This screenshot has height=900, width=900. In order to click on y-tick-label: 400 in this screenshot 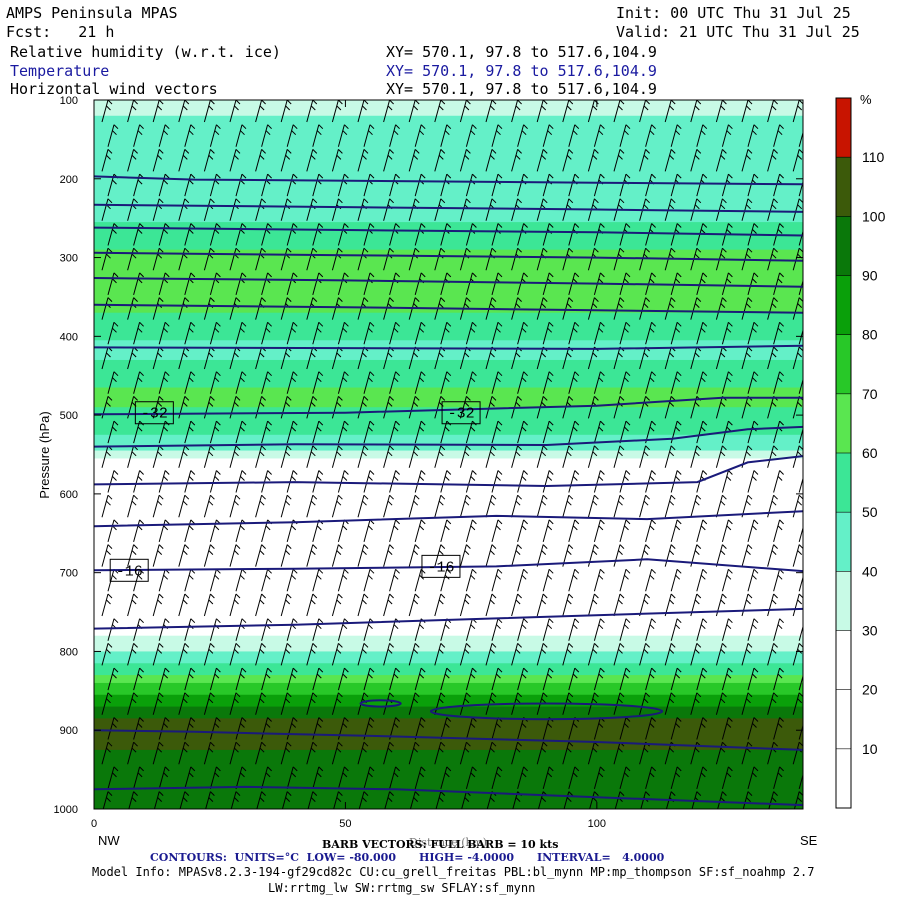, I will do `click(69, 337)`.